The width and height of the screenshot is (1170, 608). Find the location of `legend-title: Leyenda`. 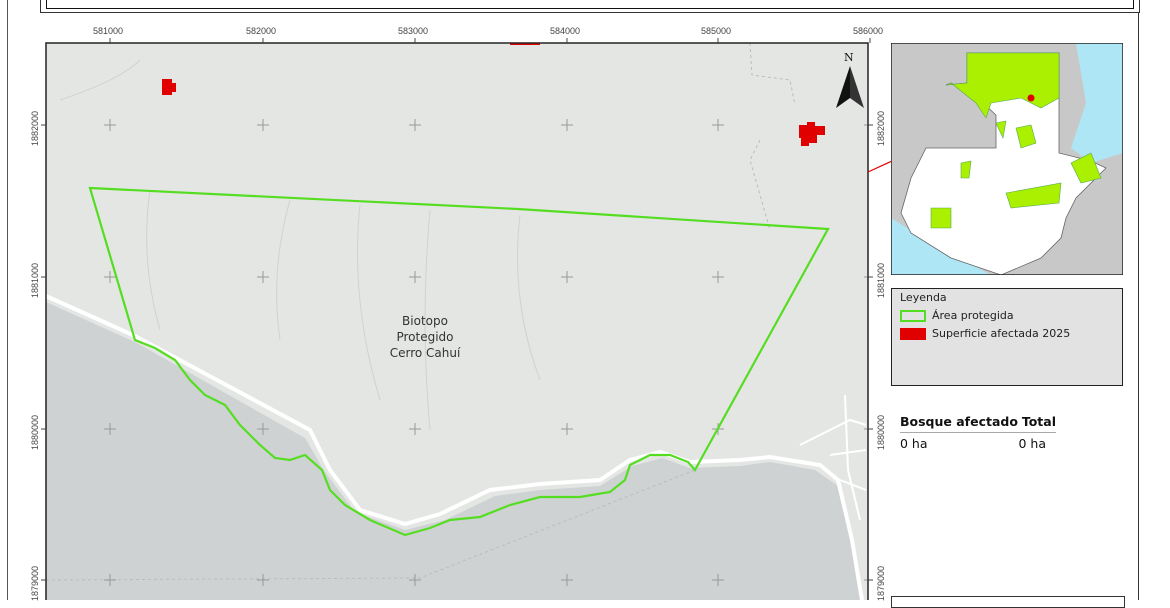

legend-title: Leyenda is located at coordinates (923, 297).